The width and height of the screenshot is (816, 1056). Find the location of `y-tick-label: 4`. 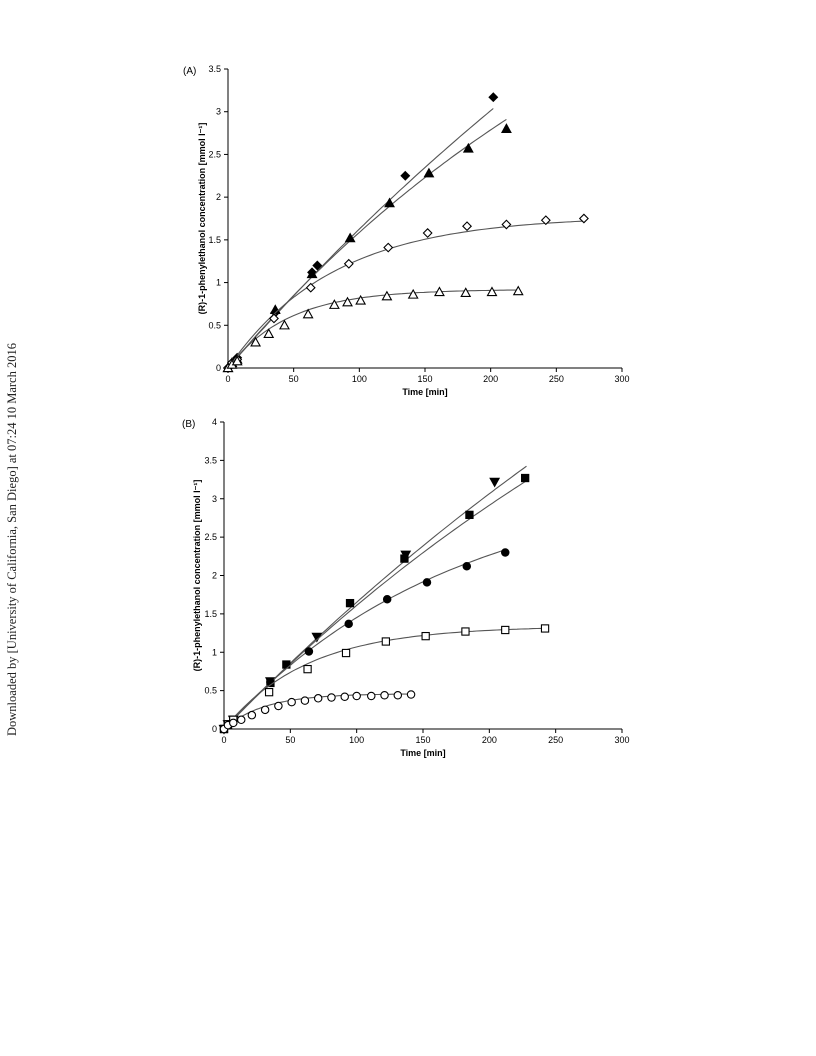

y-tick-label: 4 is located at coordinates (214, 422).